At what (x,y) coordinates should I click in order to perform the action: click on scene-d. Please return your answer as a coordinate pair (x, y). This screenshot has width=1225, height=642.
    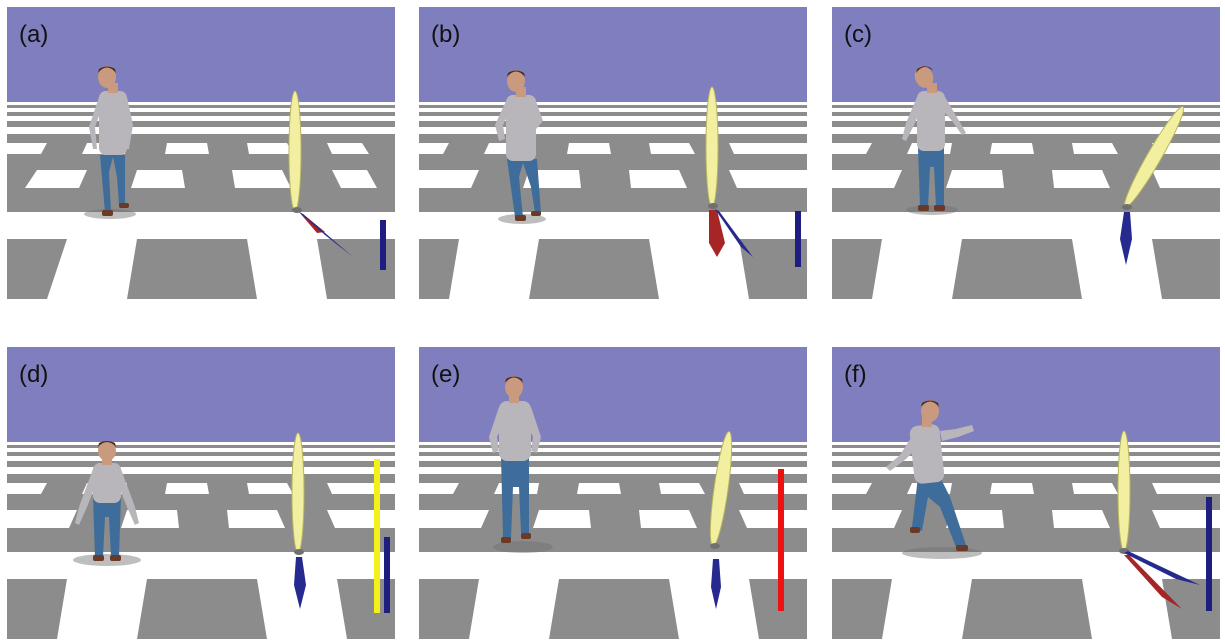
    Looking at the image, I should click on (201, 493).